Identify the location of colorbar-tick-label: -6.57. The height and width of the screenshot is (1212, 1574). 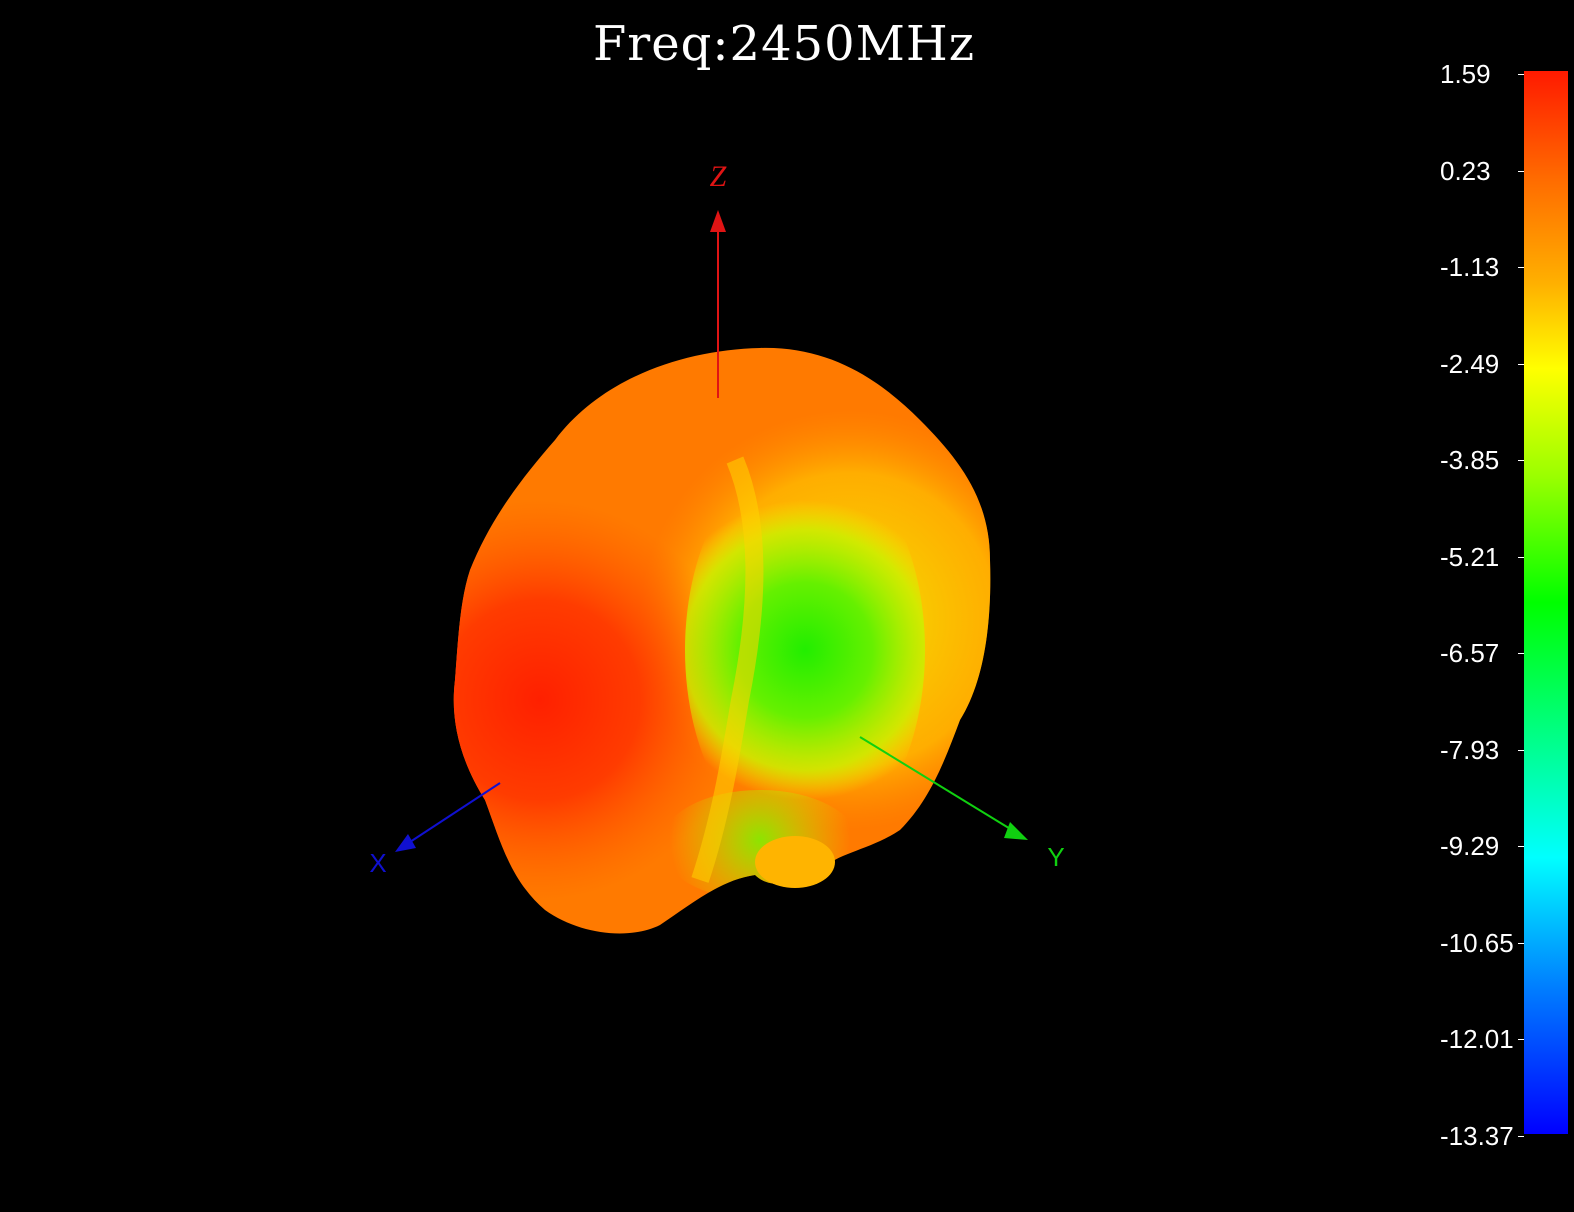
(1470, 653).